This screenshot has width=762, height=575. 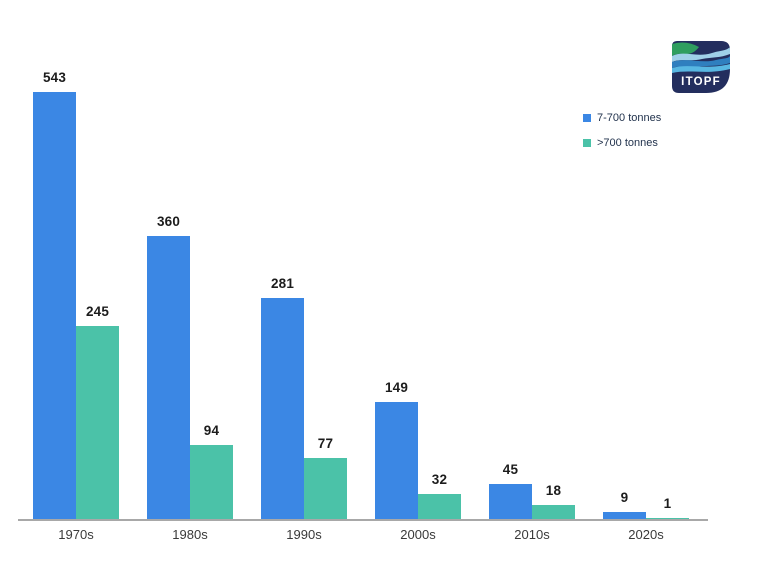 I want to click on bar-1980s-series1, so click(x=168, y=377).